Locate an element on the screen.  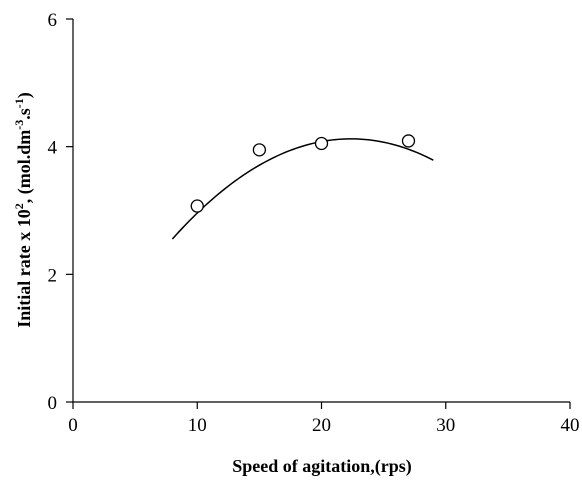
x-axis-title: Speed of agitation,(rps) is located at coordinates (322, 466).